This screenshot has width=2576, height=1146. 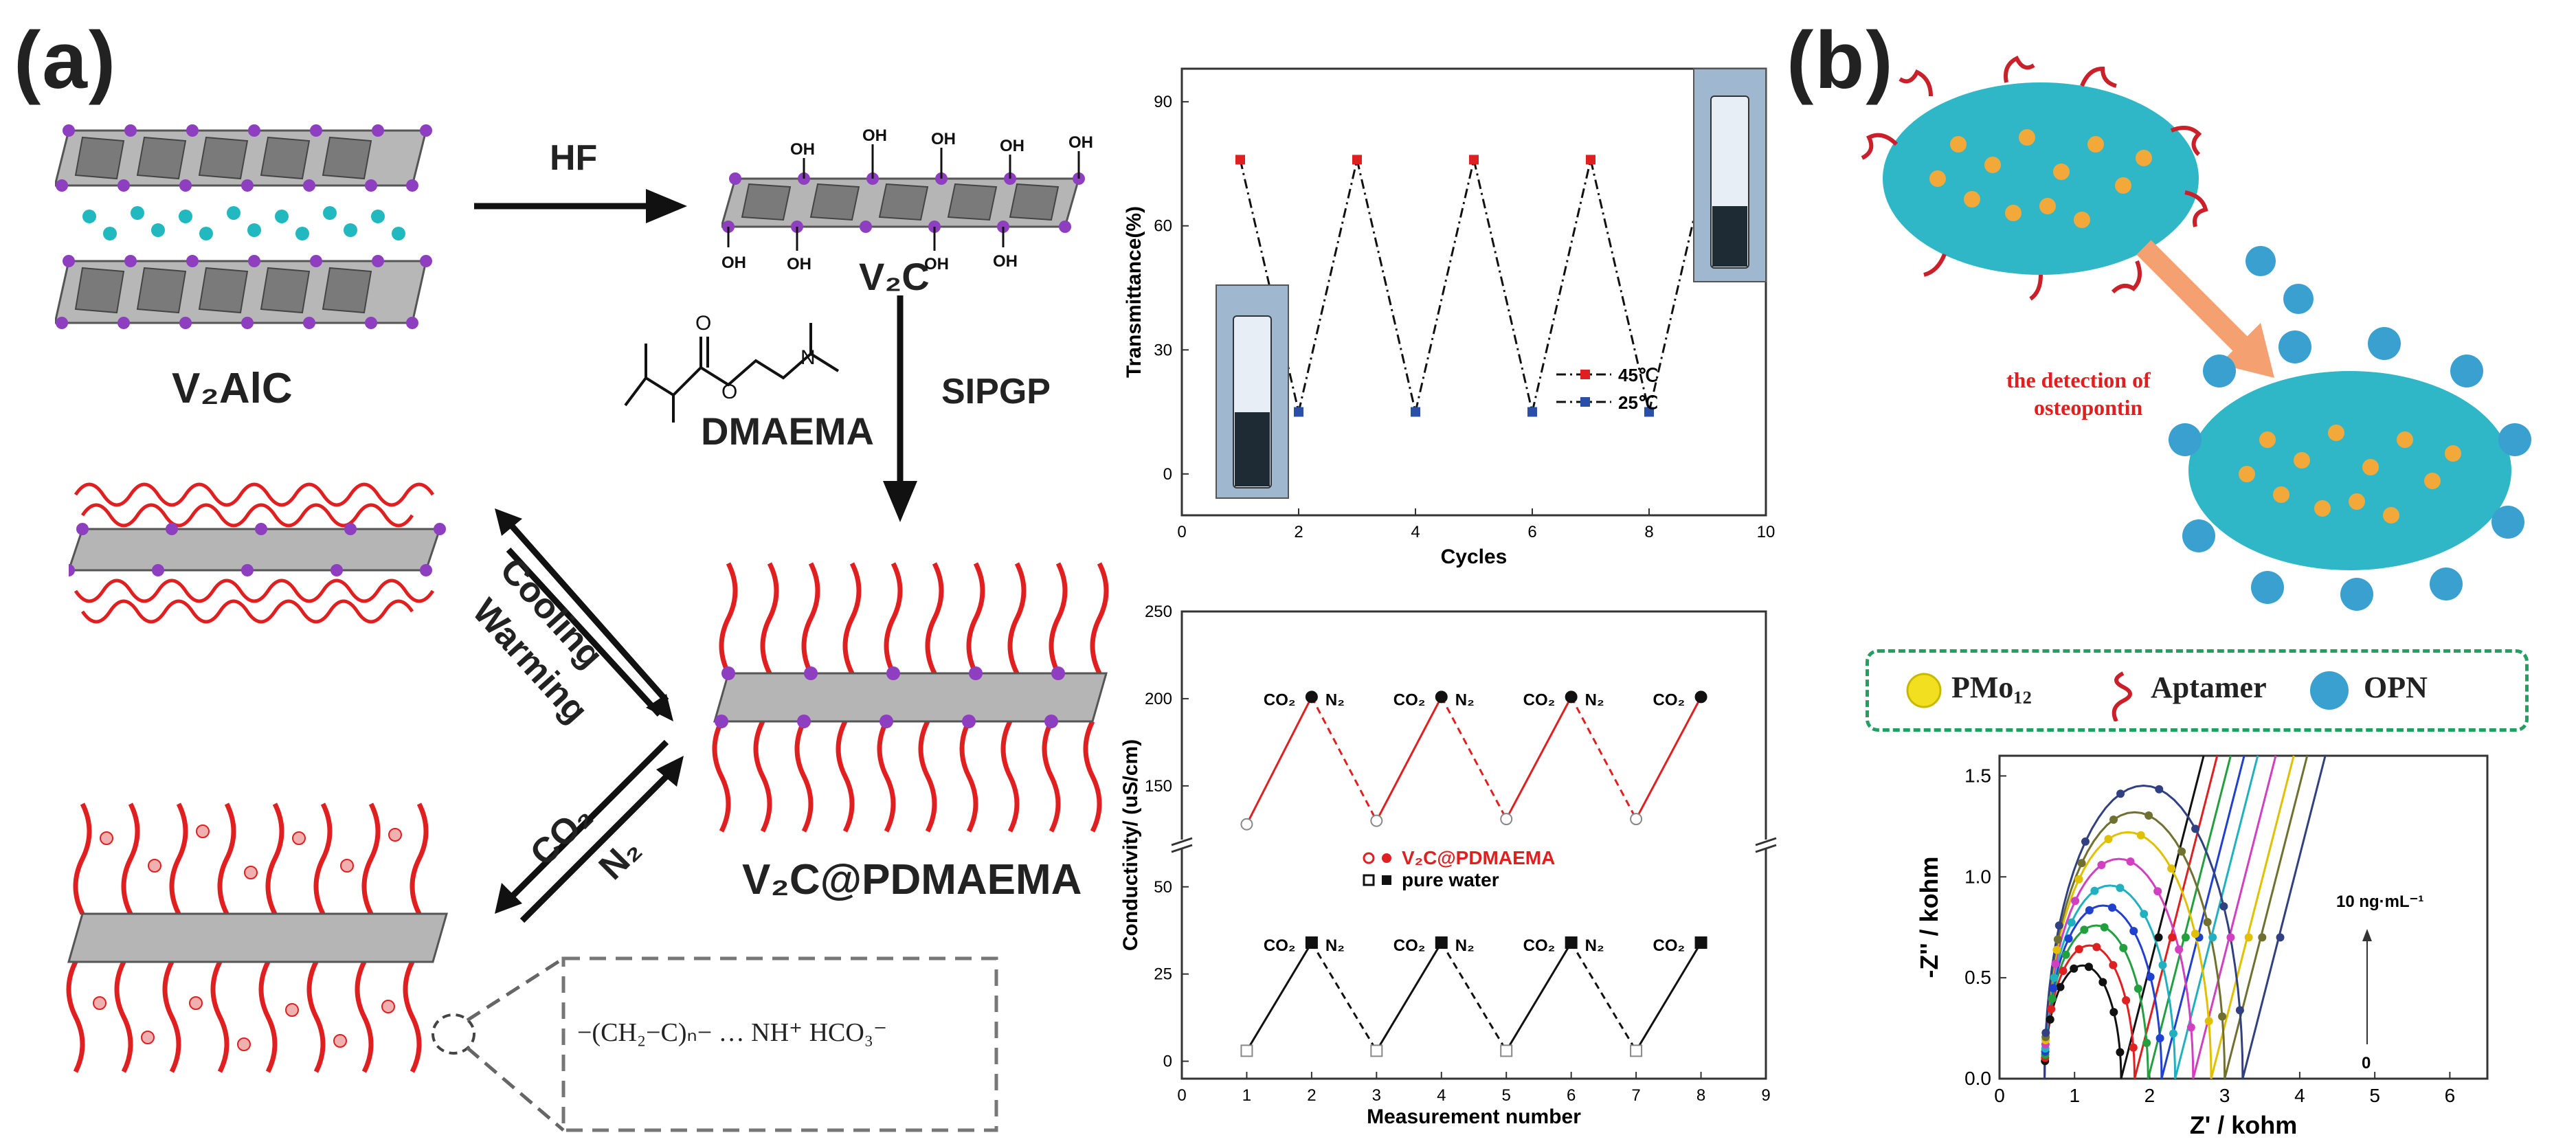 I want to click on protonated-polymer-structure, so click(x=257, y=937).